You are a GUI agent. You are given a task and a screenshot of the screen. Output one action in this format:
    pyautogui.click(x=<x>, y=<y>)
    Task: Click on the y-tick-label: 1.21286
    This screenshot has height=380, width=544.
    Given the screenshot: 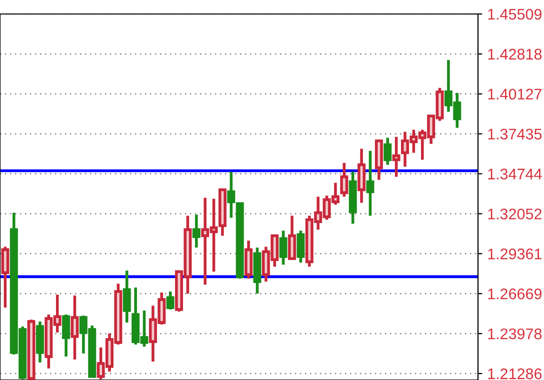 What is the action you would take?
    pyautogui.click(x=515, y=374)
    